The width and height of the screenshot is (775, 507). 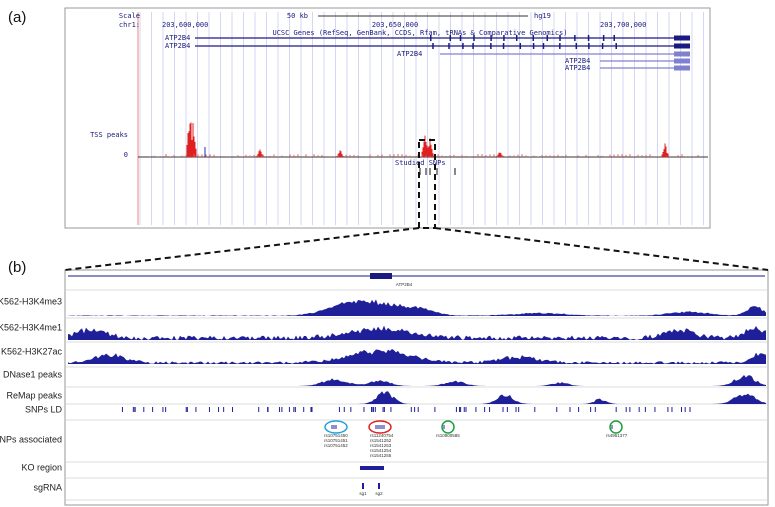 I want to click on snp-id: rs10900585, so click(x=448, y=435).